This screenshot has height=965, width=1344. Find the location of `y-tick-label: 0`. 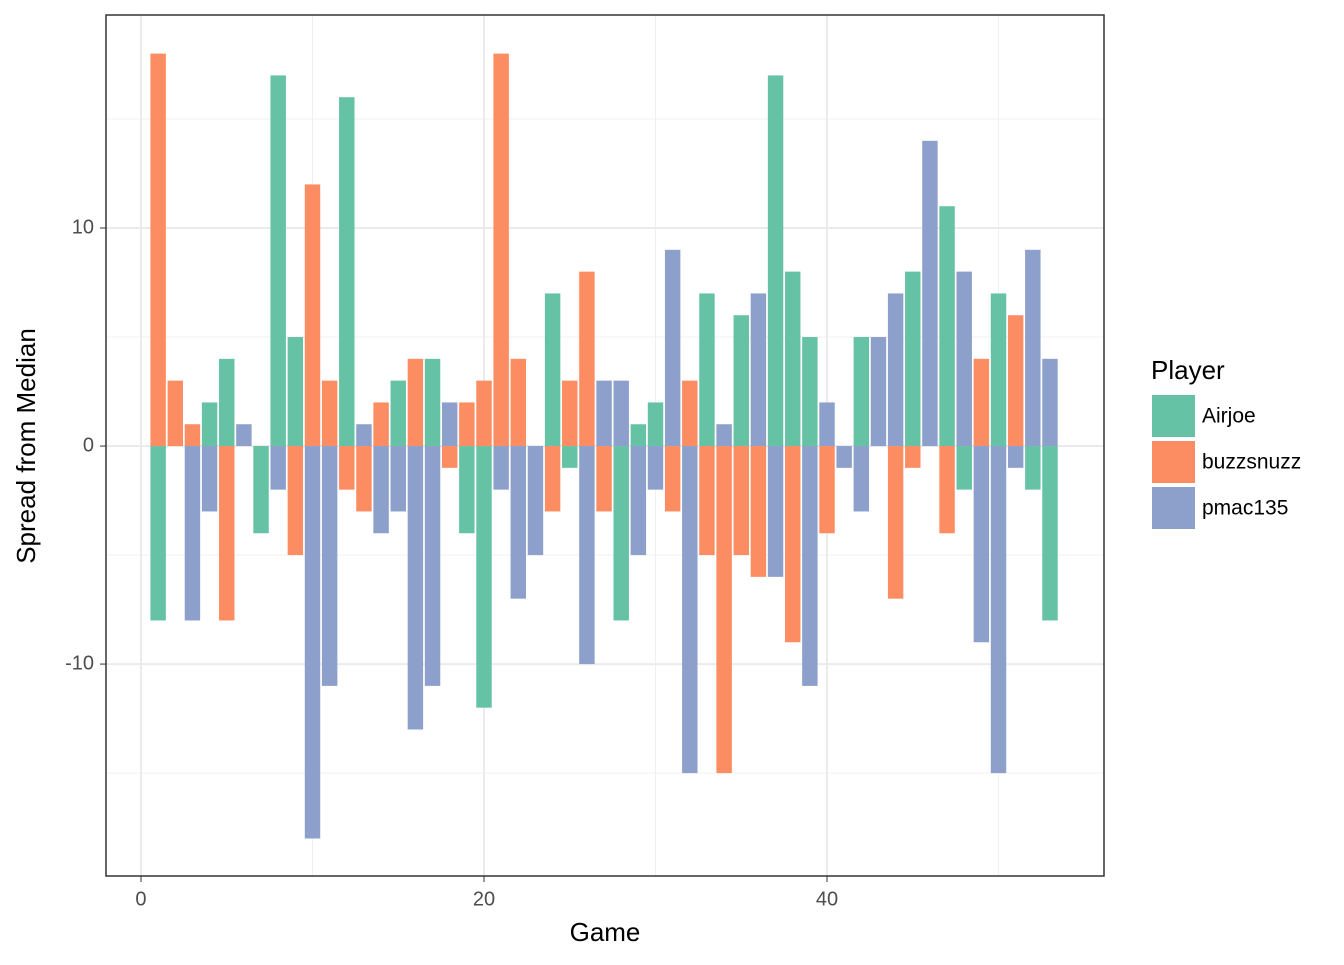

y-tick-label: 0 is located at coordinates (88, 445).